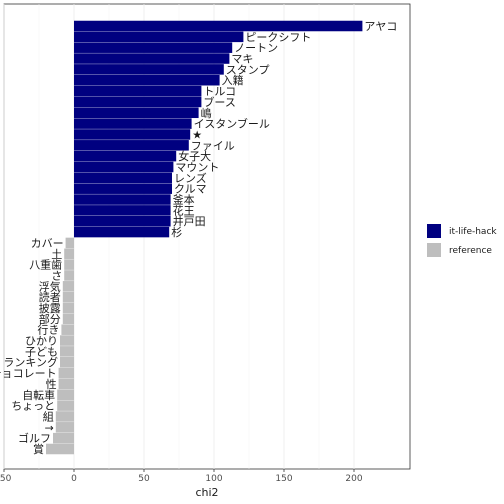 This screenshot has width=504, height=504. What do you see at coordinates (50, 319) in the screenshot?
I see `bar-label: 部分` at bounding box center [50, 319].